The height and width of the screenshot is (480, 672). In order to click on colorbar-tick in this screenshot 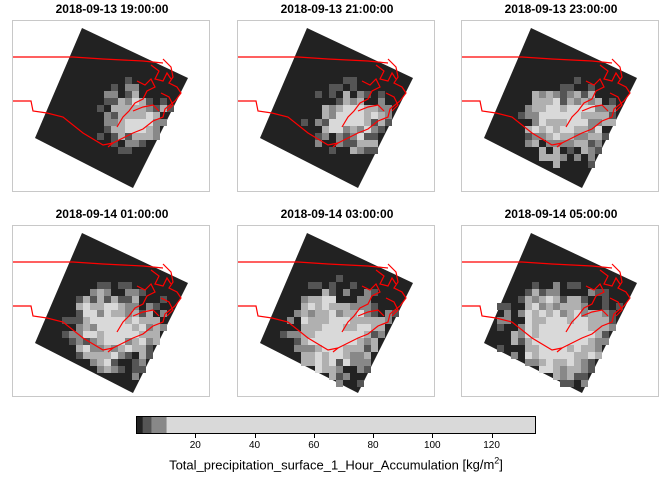, I will do `click(314, 436)`.